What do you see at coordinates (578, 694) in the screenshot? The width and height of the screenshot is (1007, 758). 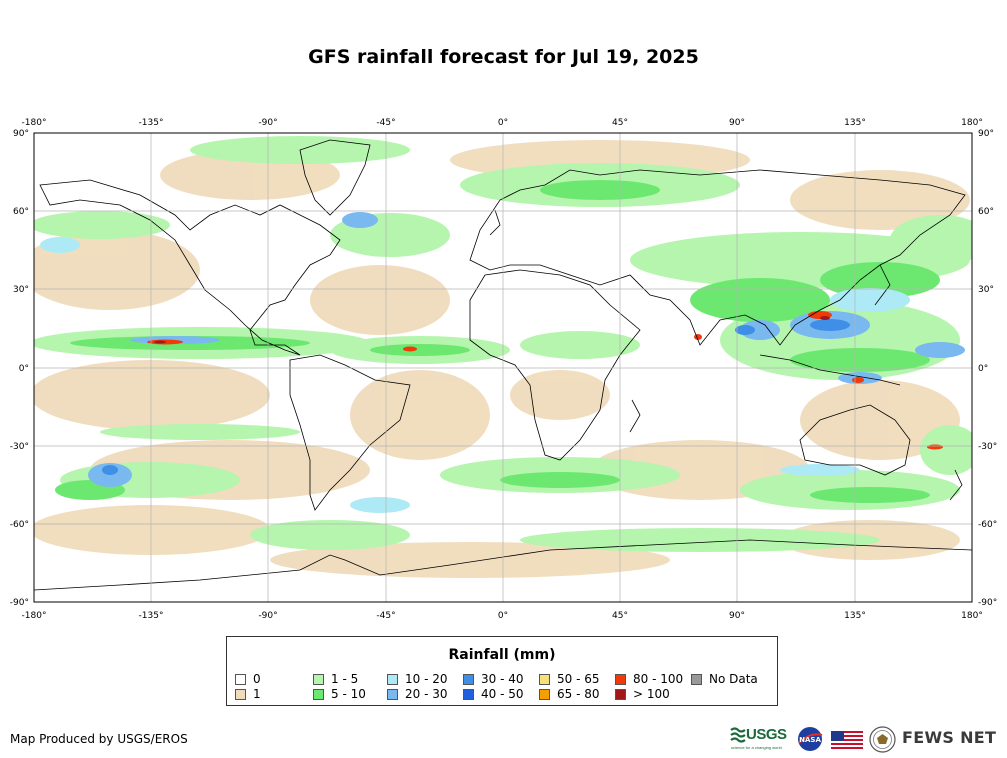 I see `legend-label: 65 - 80` at bounding box center [578, 694].